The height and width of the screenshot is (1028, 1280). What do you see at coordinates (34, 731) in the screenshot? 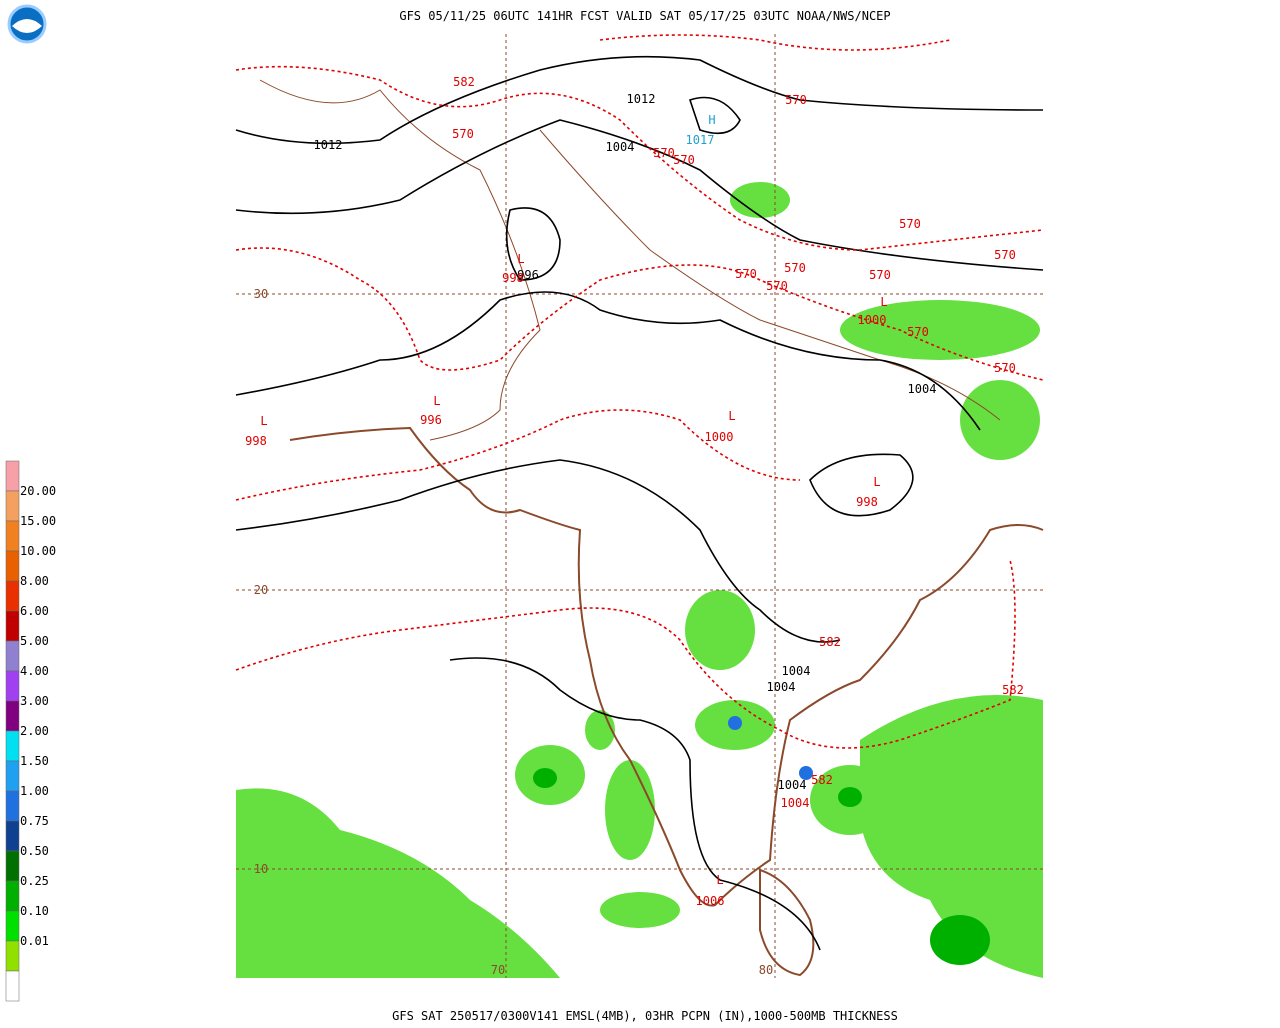
I see `colorbar-label: 2.00` at bounding box center [34, 731].